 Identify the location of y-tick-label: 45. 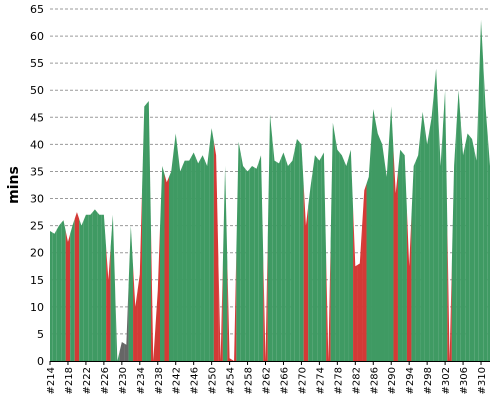
(37, 117).